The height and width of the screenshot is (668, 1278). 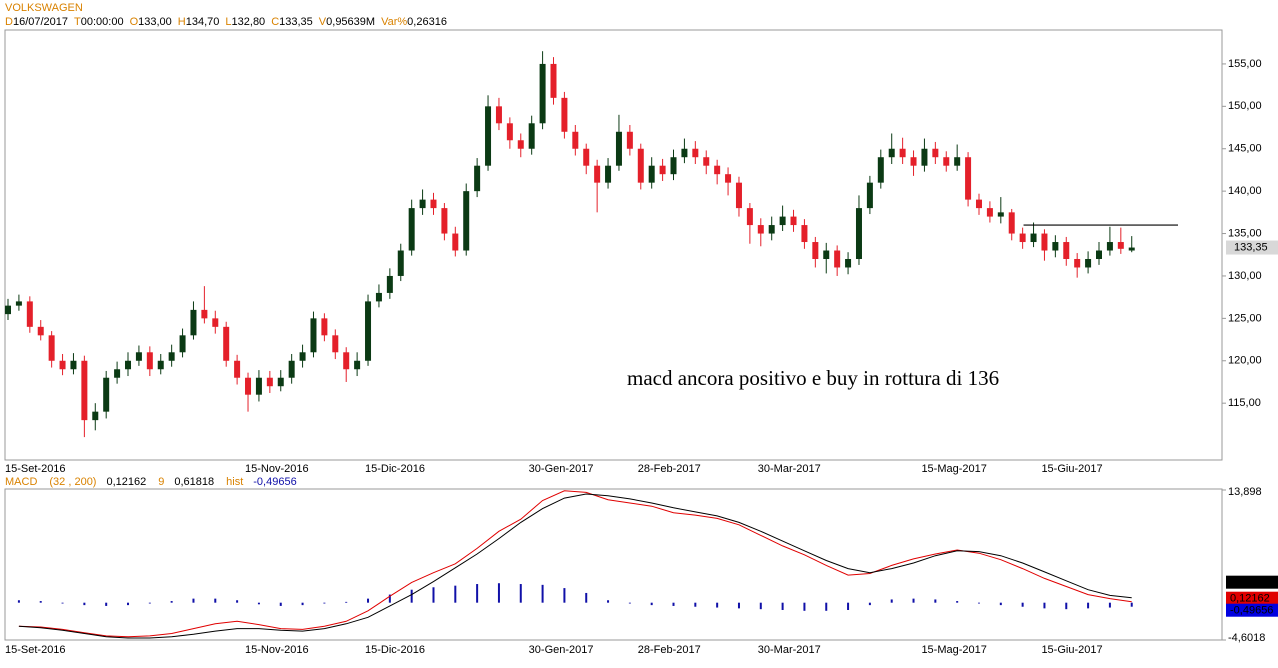 What do you see at coordinates (669, 469) in the screenshot?
I see `x-tick-label: 28-Feb-2017` at bounding box center [669, 469].